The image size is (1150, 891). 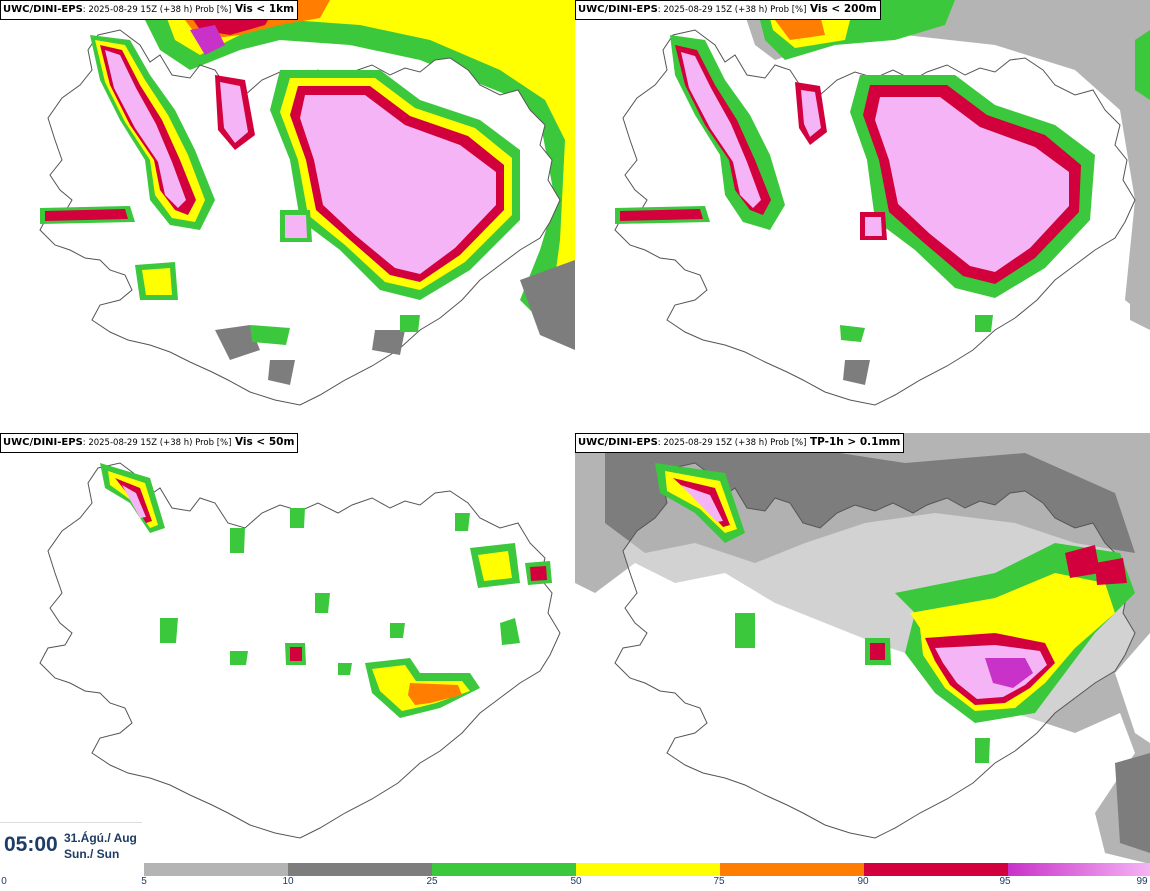 I want to click on valid-time-box: 05:00 31.Ágú./ Aug Sun./ Sun, so click(x=71, y=846).